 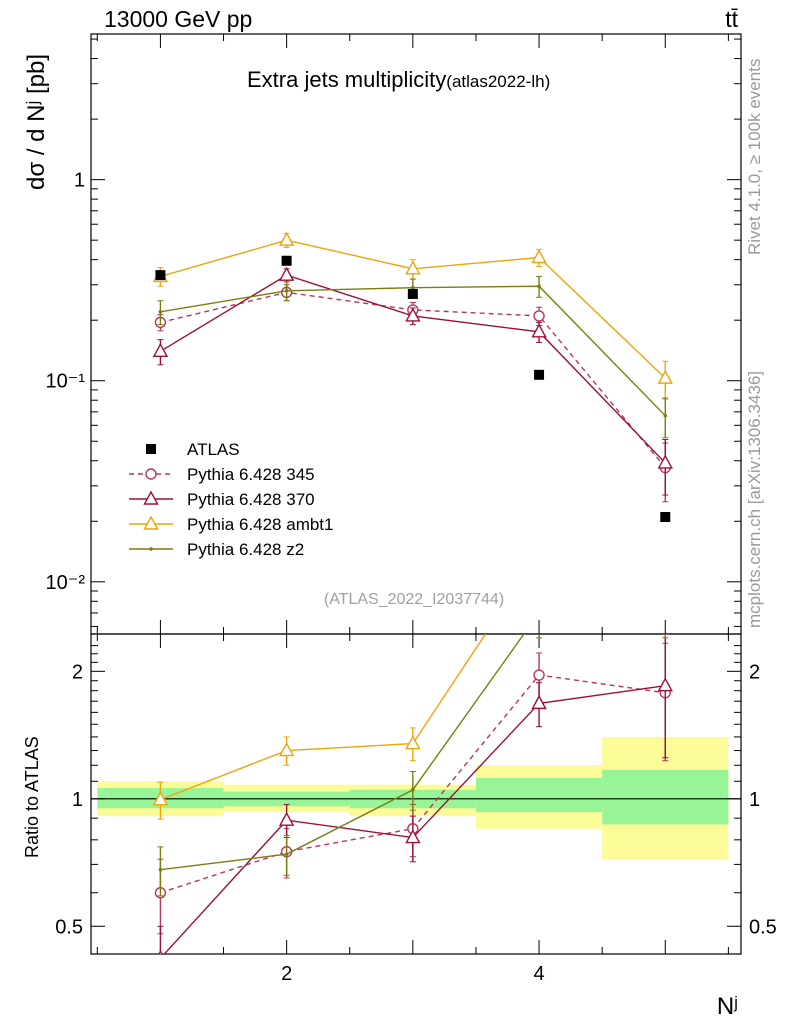 I want to click on plot-title: Extra jets multiplicity(atlas2022-lh), so click(x=398, y=79).